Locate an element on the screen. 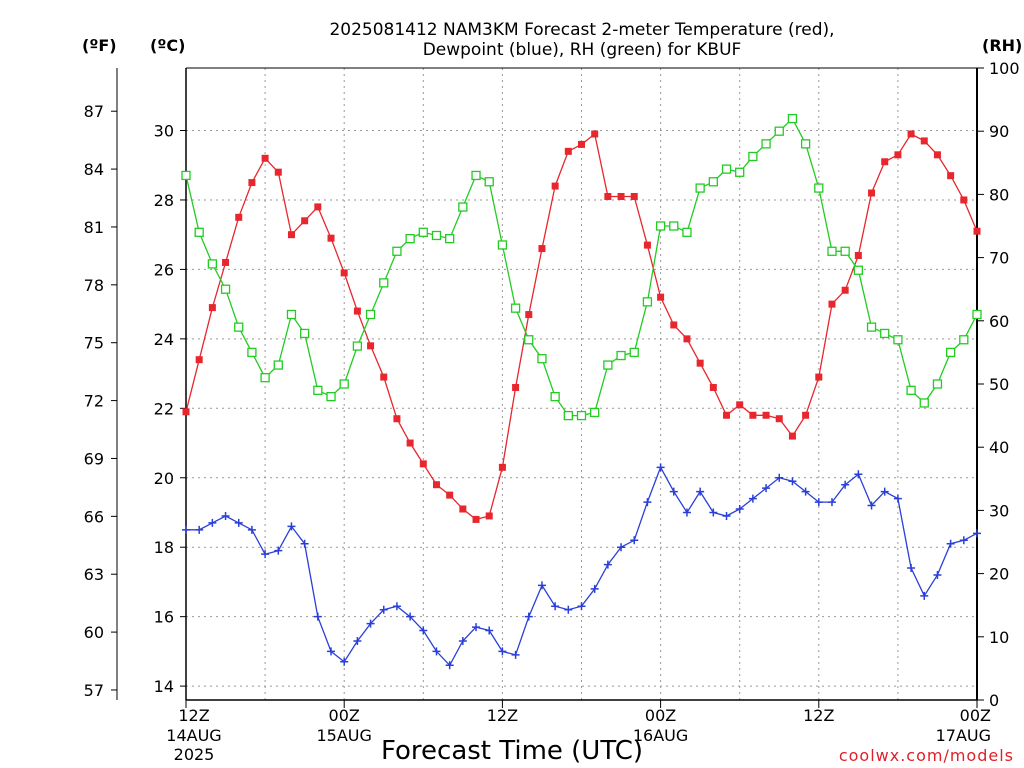 The image size is (1024, 768). fahrenheit-tick-label: 72 is located at coordinates (94, 401).